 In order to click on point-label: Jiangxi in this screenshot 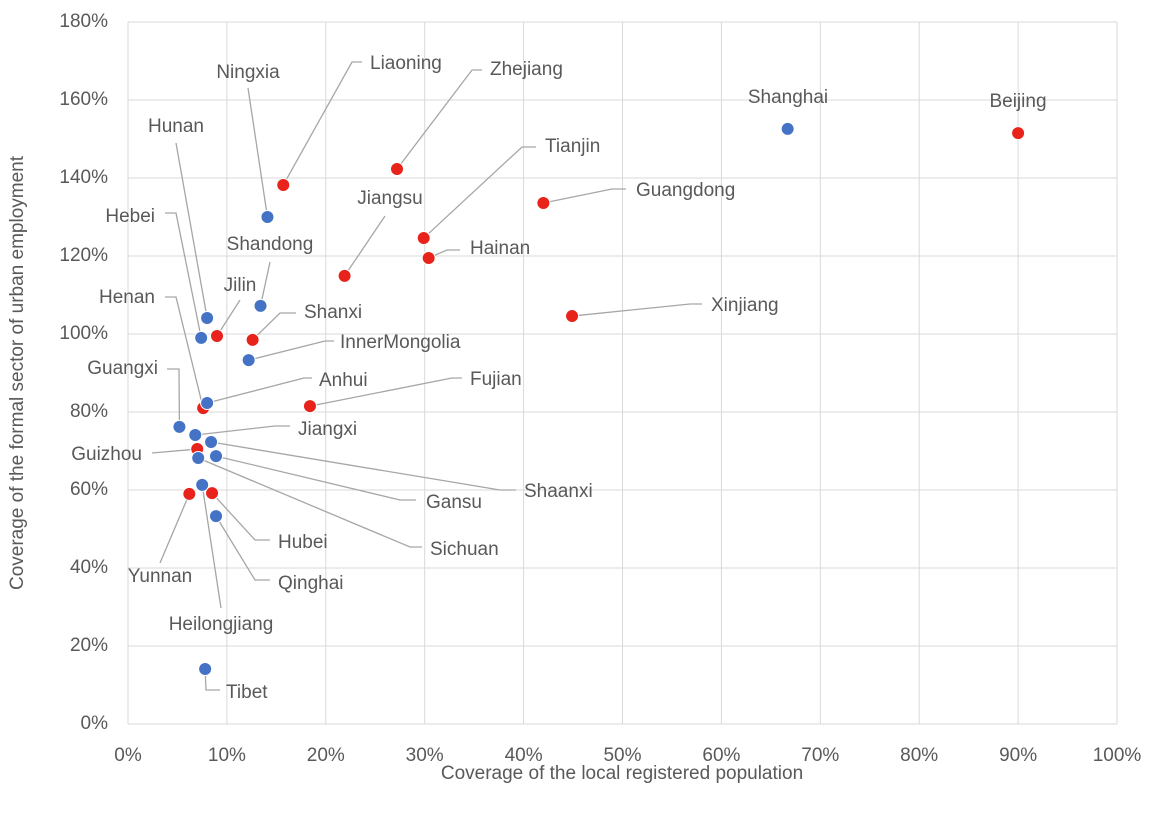, I will do `click(327, 429)`.